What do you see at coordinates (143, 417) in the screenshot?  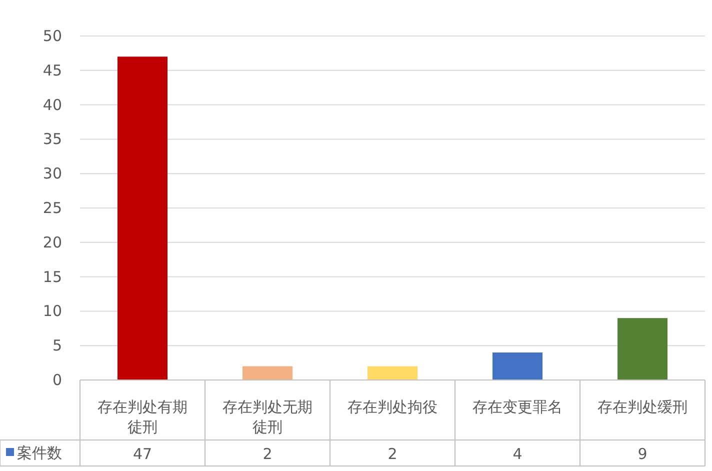 I see `x-tick-label: 存在判处有期徒刑` at bounding box center [143, 417].